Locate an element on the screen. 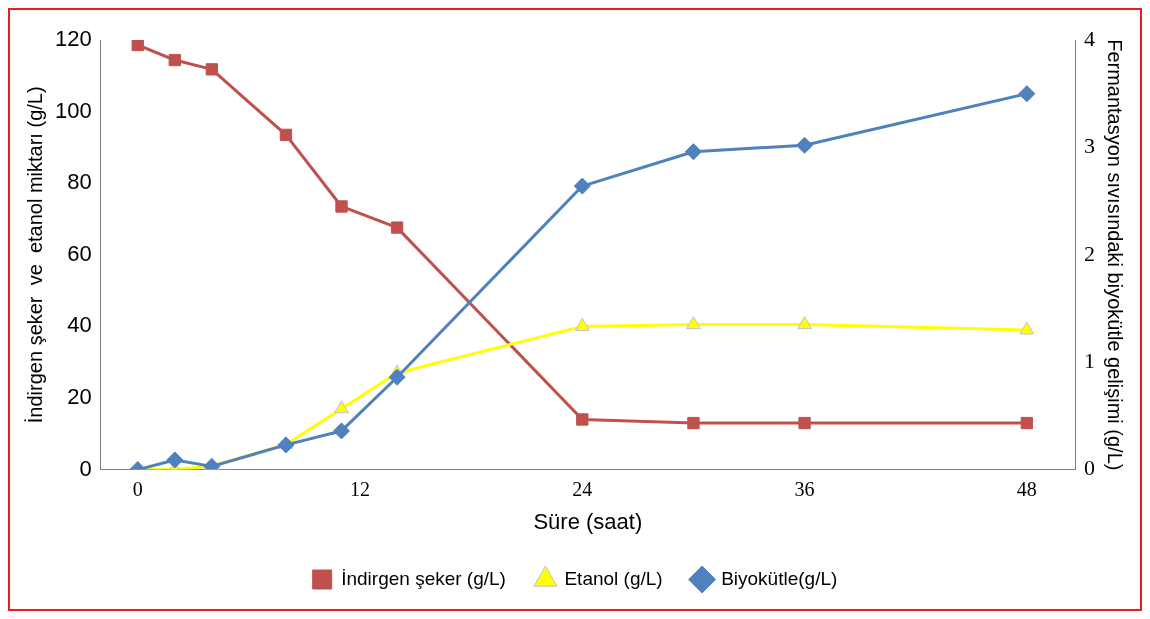  y2-tick-label: 3 is located at coordinates (1089, 146).